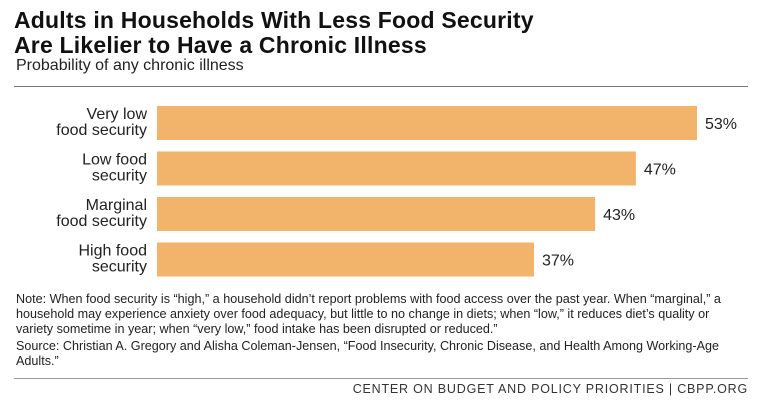 The height and width of the screenshot is (400, 760). What do you see at coordinates (220, 45) in the screenshot?
I see `chart-title-line-2: Are Likelier to Have a Chronic Illness` at bounding box center [220, 45].